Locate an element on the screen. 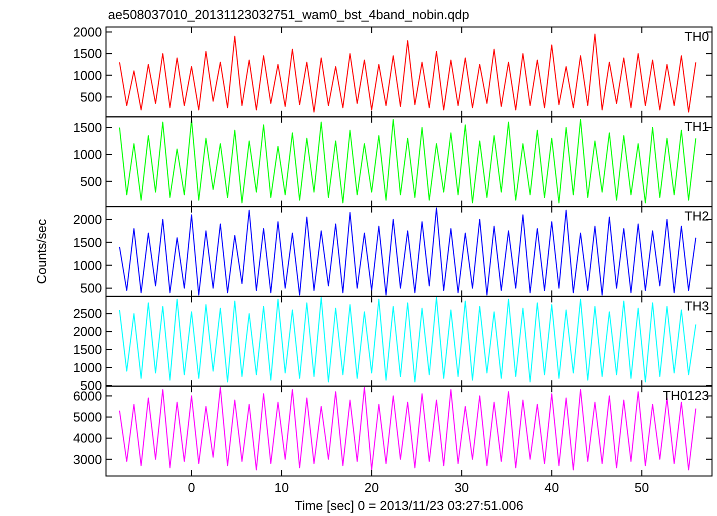  x-tick-label: 0 is located at coordinates (192, 487).